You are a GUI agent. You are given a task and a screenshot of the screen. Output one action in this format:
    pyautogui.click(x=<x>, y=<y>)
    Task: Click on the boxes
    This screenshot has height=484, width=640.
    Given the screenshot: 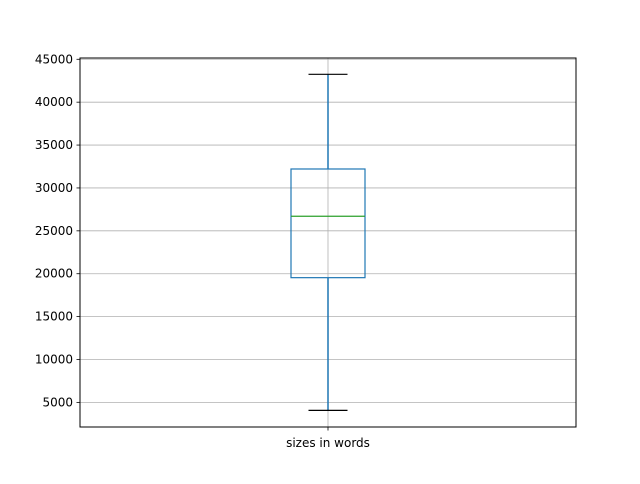 What is the action you would take?
    pyautogui.click(x=328, y=242)
    